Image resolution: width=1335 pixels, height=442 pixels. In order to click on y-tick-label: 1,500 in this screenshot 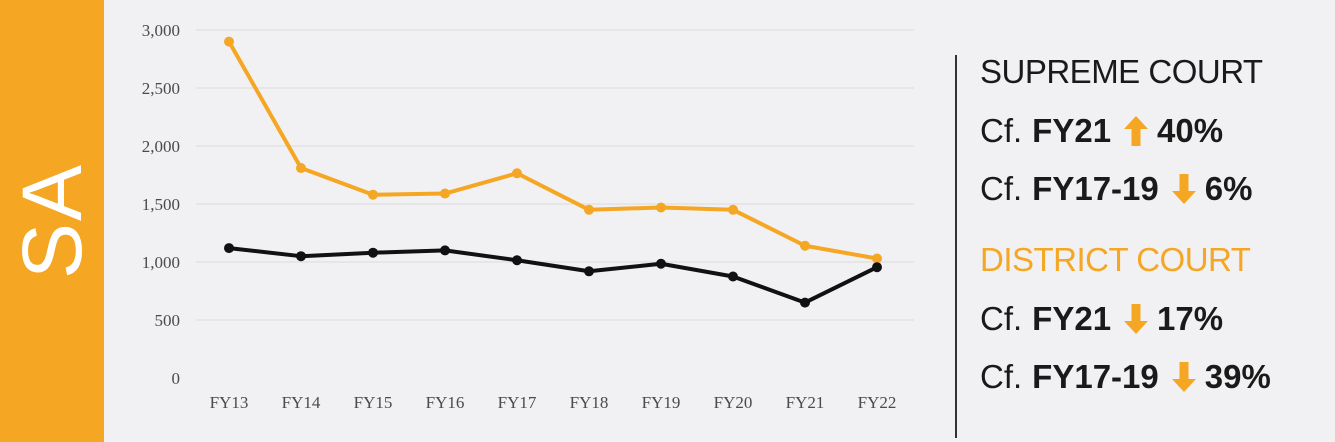, I will do `click(161, 204)`.